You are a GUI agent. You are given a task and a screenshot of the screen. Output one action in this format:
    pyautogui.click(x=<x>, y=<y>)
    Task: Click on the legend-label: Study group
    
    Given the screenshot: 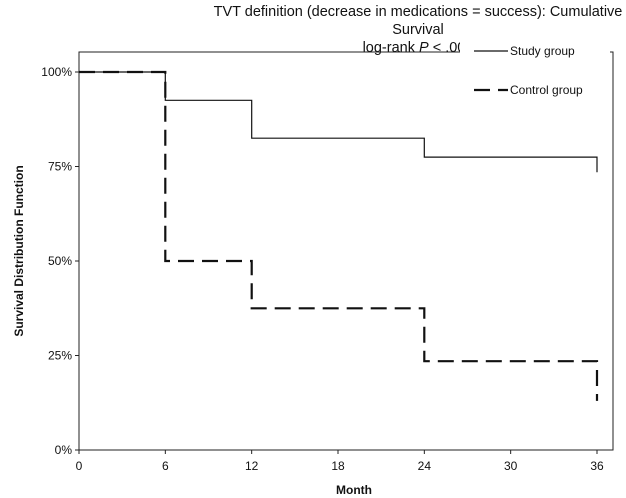 What is the action you would take?
    pyautogui.click(x=542, y=51)
    